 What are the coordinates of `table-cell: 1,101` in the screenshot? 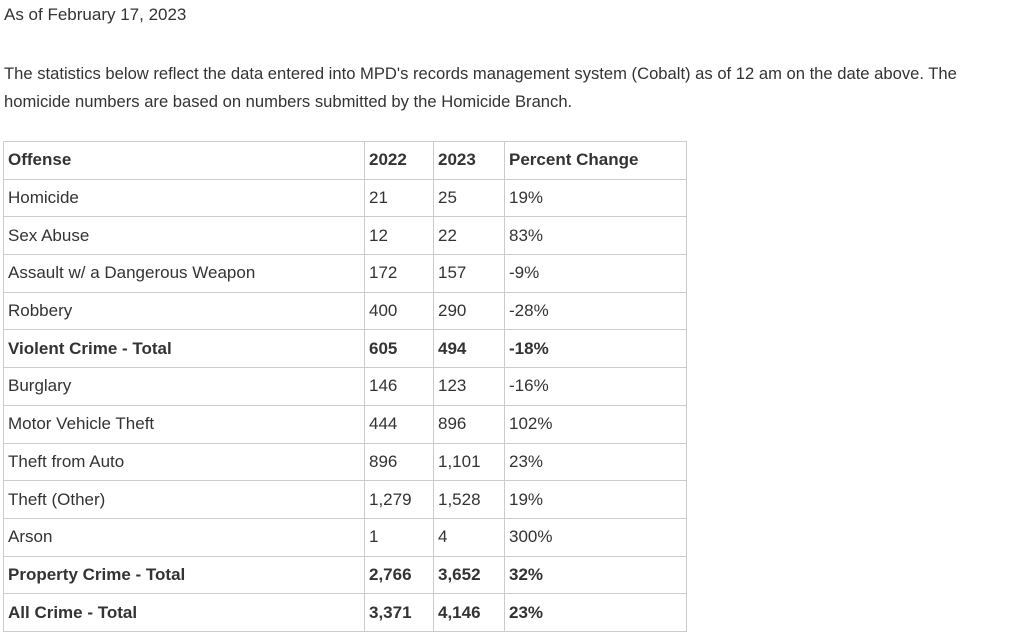 It's located at (469, 462).